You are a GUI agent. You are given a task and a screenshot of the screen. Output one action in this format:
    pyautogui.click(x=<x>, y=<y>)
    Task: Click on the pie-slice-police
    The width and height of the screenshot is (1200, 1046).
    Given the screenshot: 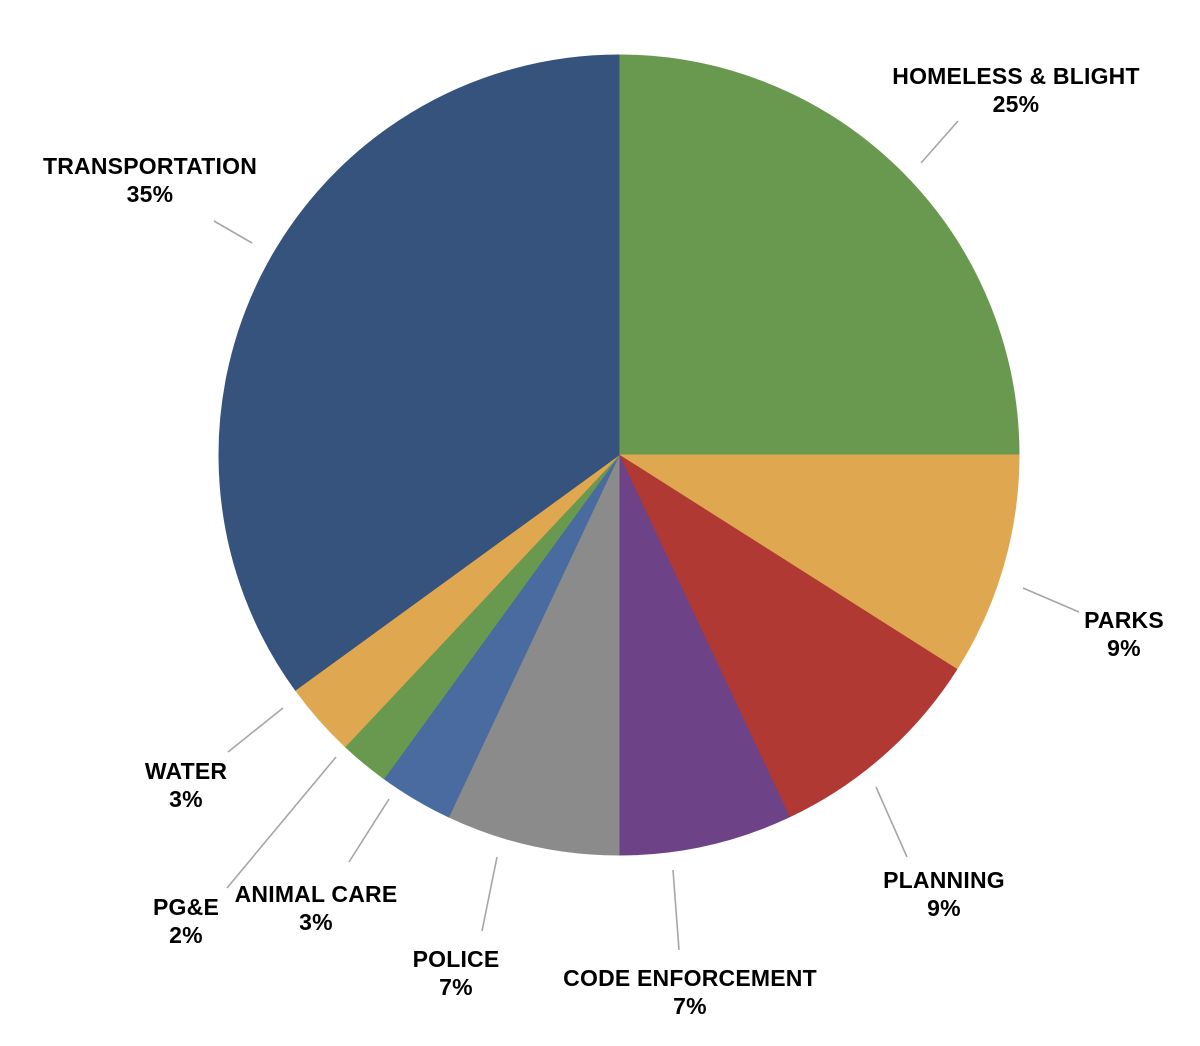 What is the action you would take?
    pyautogui.click(x=534, y=655)
    